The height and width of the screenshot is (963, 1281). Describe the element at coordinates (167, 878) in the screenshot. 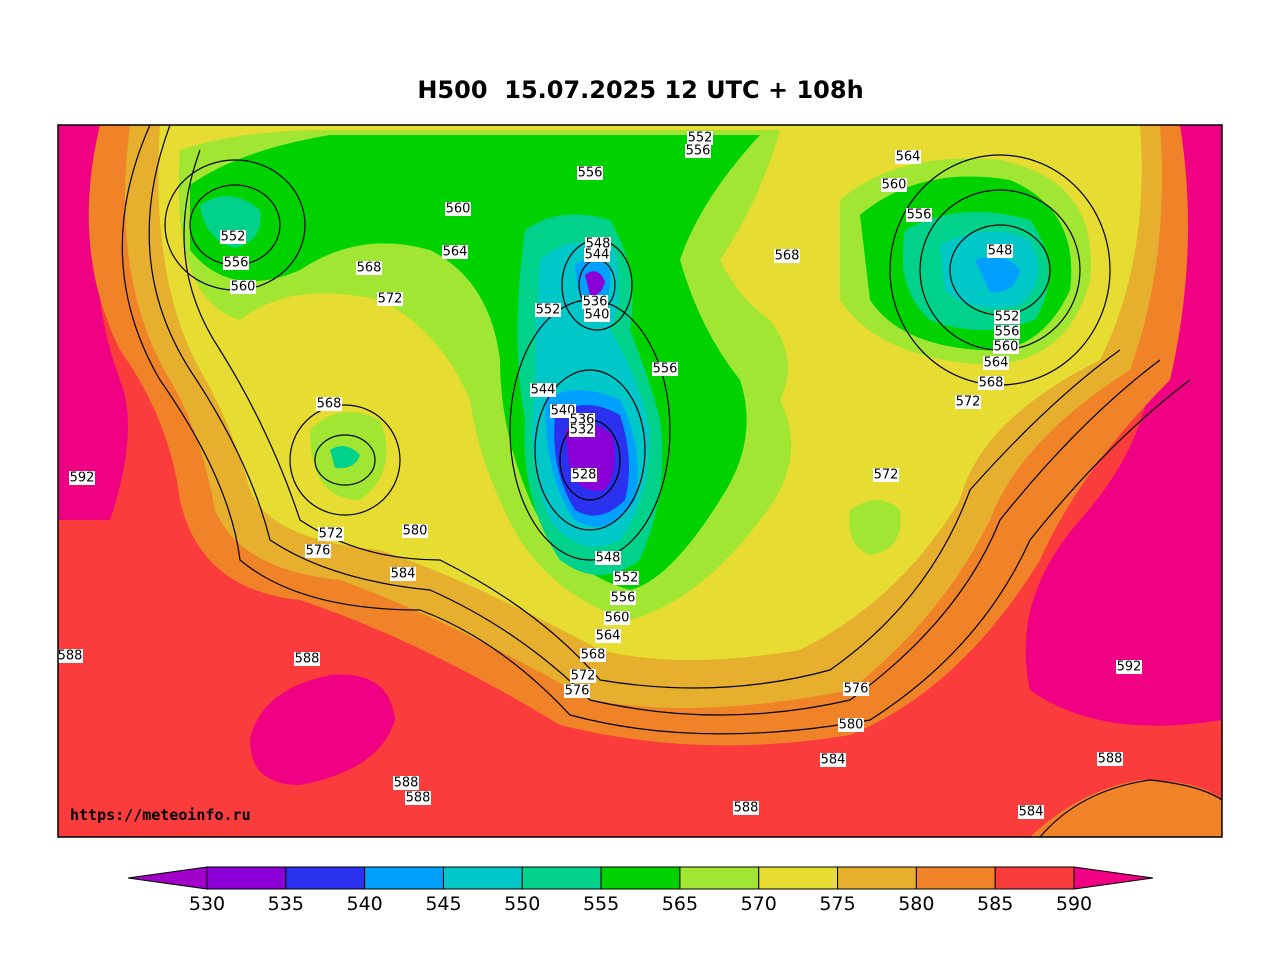

I see `colorbar-below` at that location.